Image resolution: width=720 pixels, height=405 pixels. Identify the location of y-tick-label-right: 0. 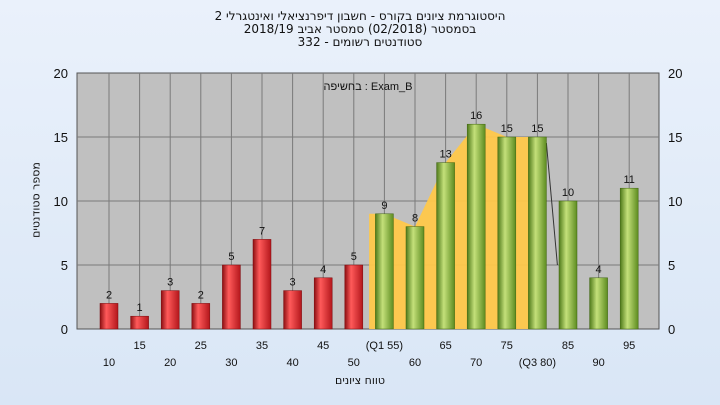
(671, 329).